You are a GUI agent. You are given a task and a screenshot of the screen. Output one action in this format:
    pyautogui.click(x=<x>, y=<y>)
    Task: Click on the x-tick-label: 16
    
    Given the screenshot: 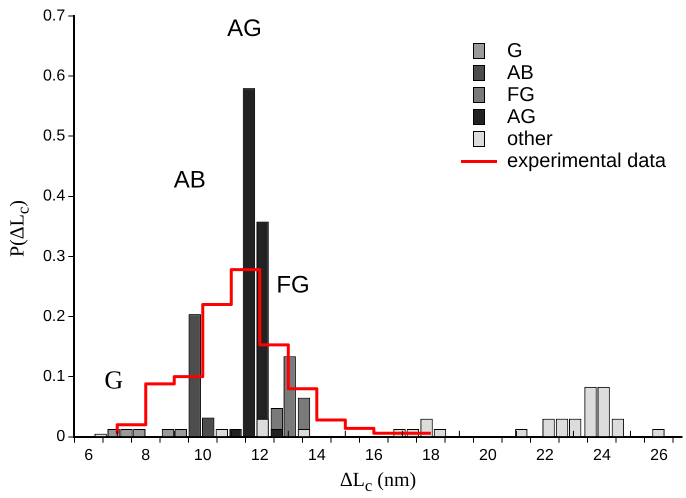 What is the action you would take?
    pyautogui.click(x=373, y=455)
    